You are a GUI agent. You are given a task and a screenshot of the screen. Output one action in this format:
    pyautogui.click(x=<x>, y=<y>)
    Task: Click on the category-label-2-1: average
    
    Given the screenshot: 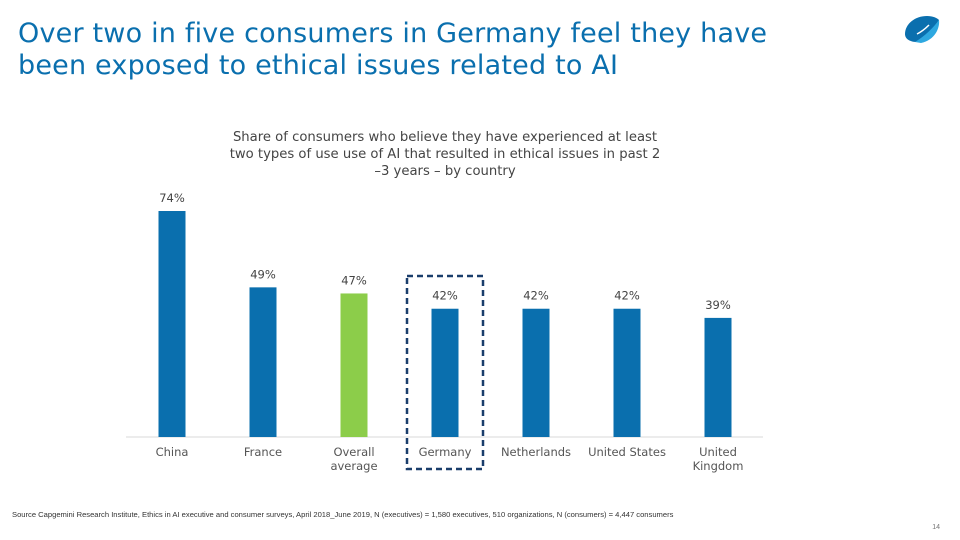 What is the action you would take?
    pyautogui.click(x=353, y=466)
    